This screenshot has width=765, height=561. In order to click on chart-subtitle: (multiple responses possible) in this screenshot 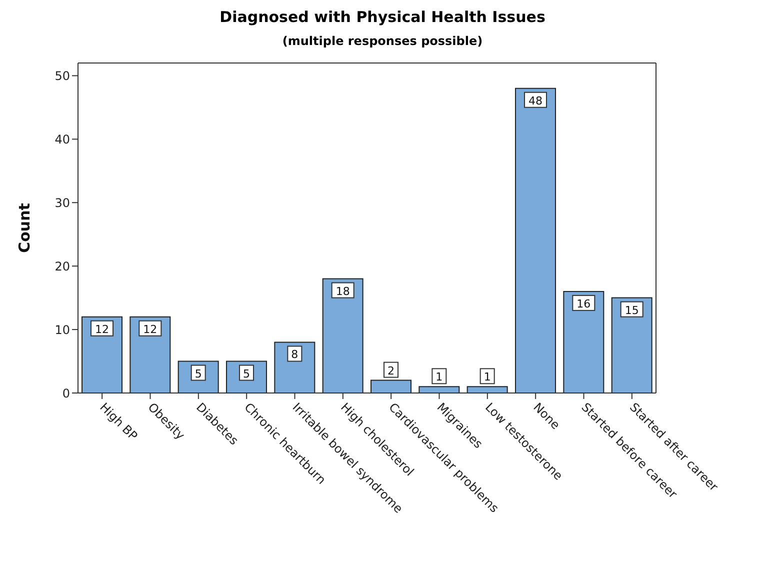, I will do `click(382, 41)`.